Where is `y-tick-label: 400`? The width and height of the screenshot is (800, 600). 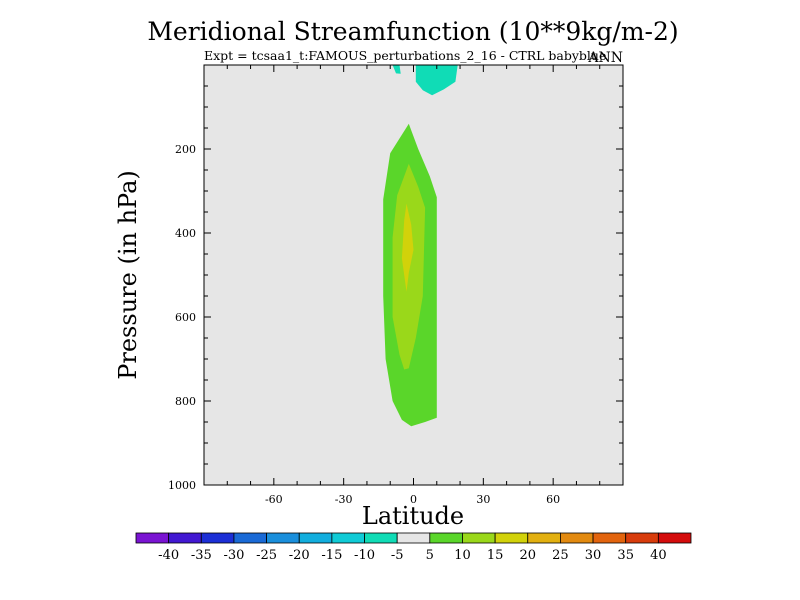
y-tick-label: 400 is located at coordinates (185, 233).